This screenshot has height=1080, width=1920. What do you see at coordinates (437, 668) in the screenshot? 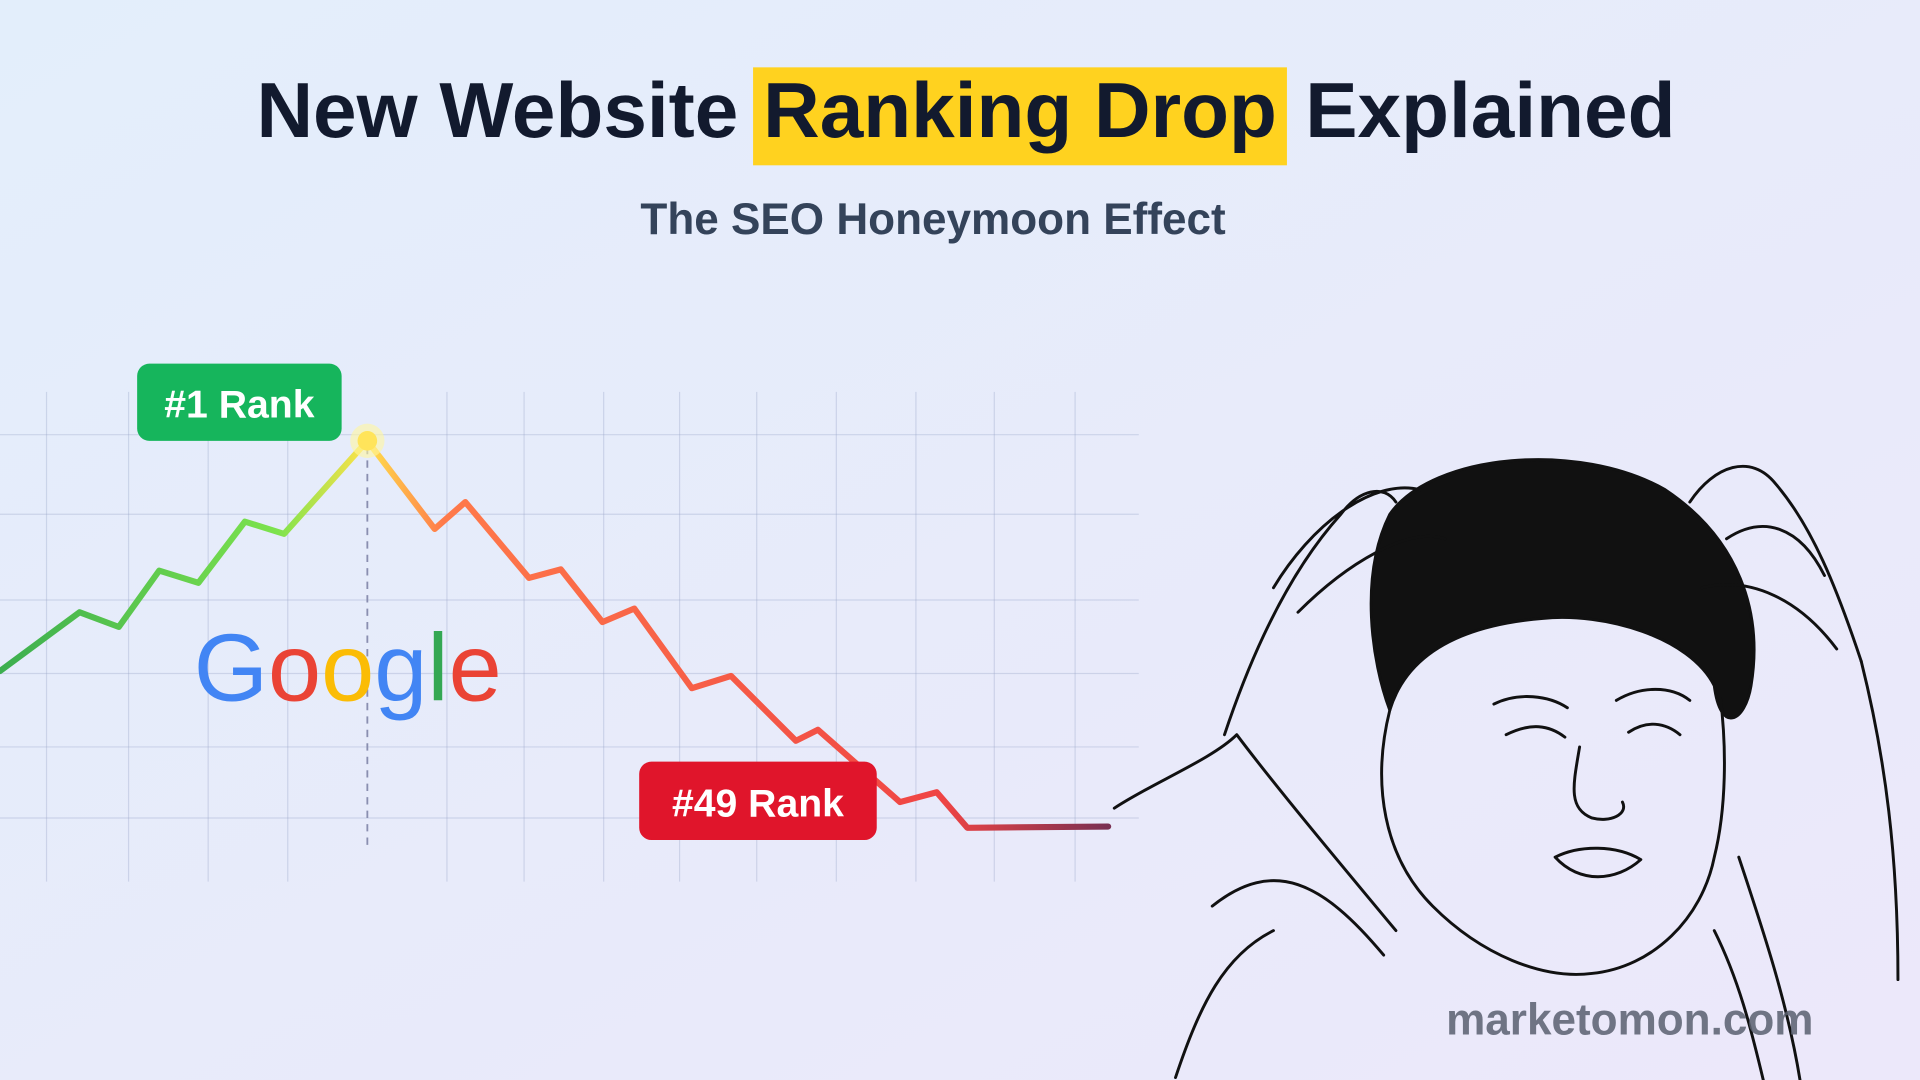
I see `logo-letter: l` at bounding box center [437, 668].